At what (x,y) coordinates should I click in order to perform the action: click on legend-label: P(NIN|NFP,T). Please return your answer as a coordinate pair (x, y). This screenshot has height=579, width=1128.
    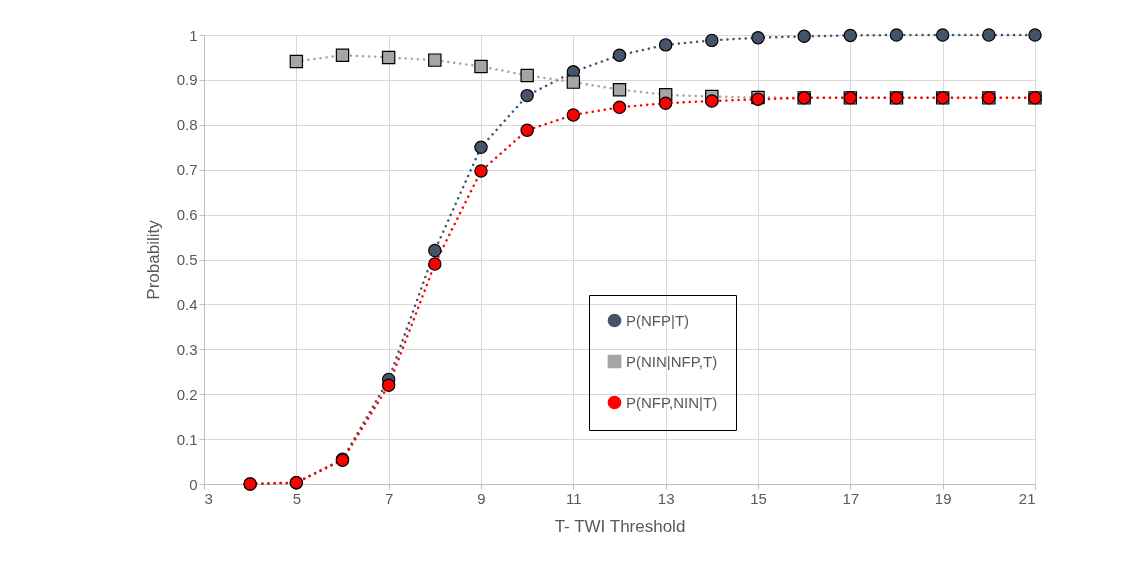
    Looking at the image, I should click on (672, 361).